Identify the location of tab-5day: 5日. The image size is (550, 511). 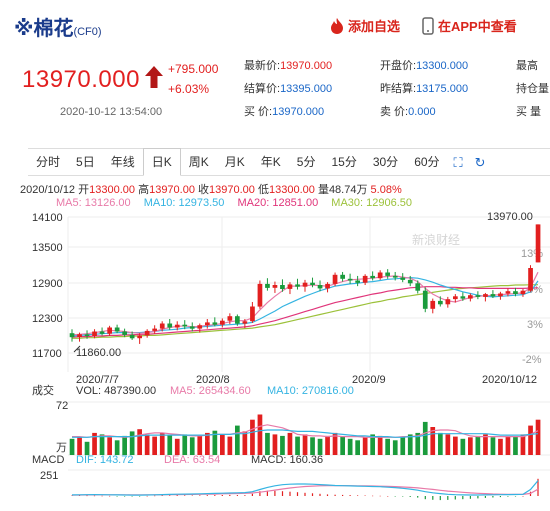
(85, 162).